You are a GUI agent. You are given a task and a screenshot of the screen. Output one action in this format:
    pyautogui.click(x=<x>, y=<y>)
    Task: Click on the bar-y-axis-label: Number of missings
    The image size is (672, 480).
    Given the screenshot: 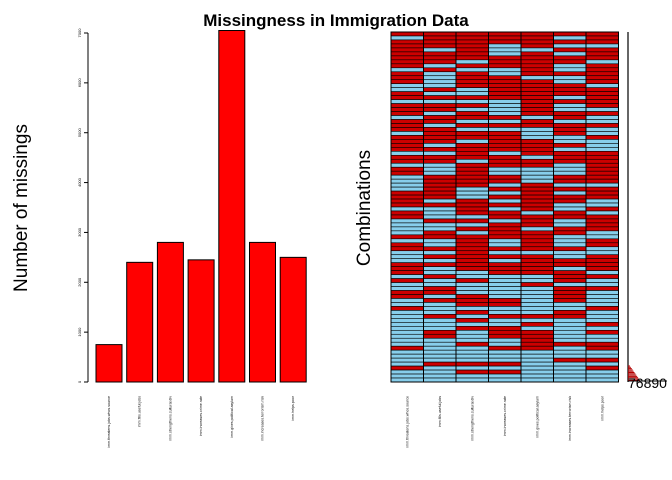 What is the action you would take?
    pyautogui.click(x=21, y=208)
    